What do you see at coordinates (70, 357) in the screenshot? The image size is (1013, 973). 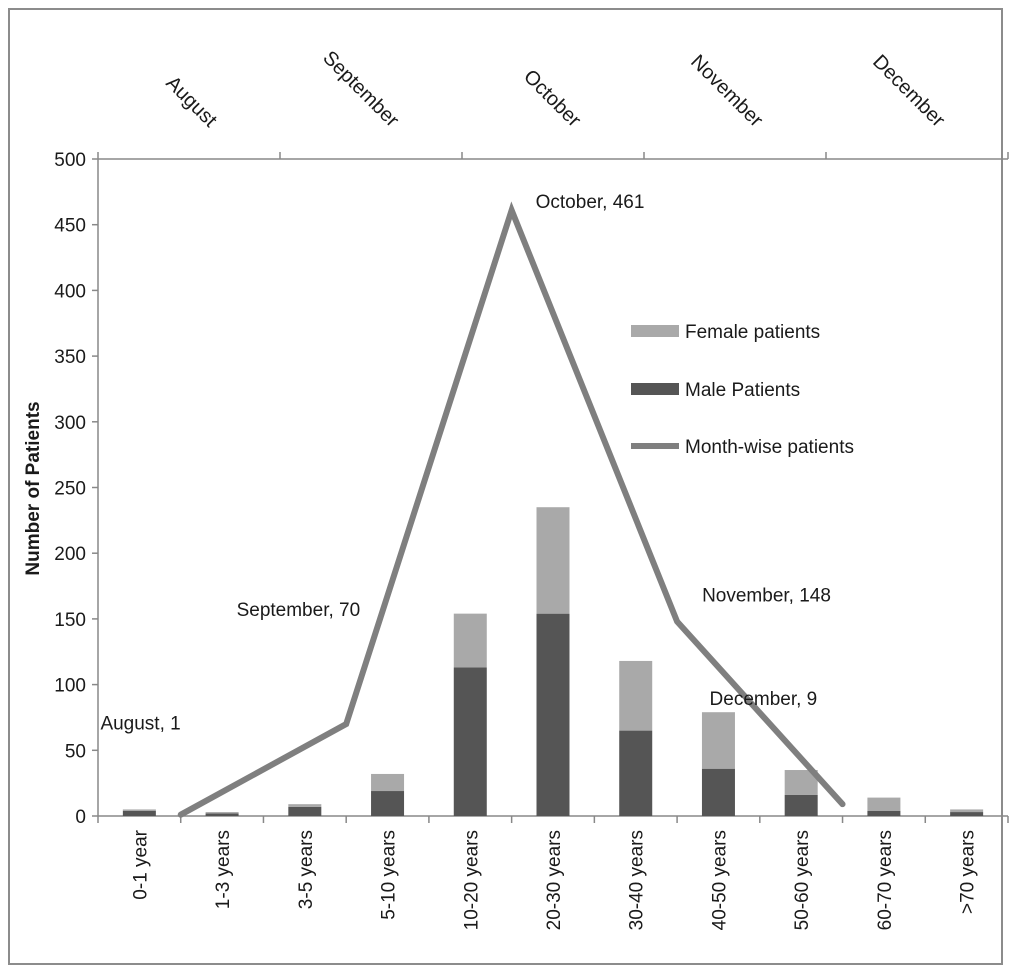 I see `y-tick-label: 350` at bounding box center [70, 357].